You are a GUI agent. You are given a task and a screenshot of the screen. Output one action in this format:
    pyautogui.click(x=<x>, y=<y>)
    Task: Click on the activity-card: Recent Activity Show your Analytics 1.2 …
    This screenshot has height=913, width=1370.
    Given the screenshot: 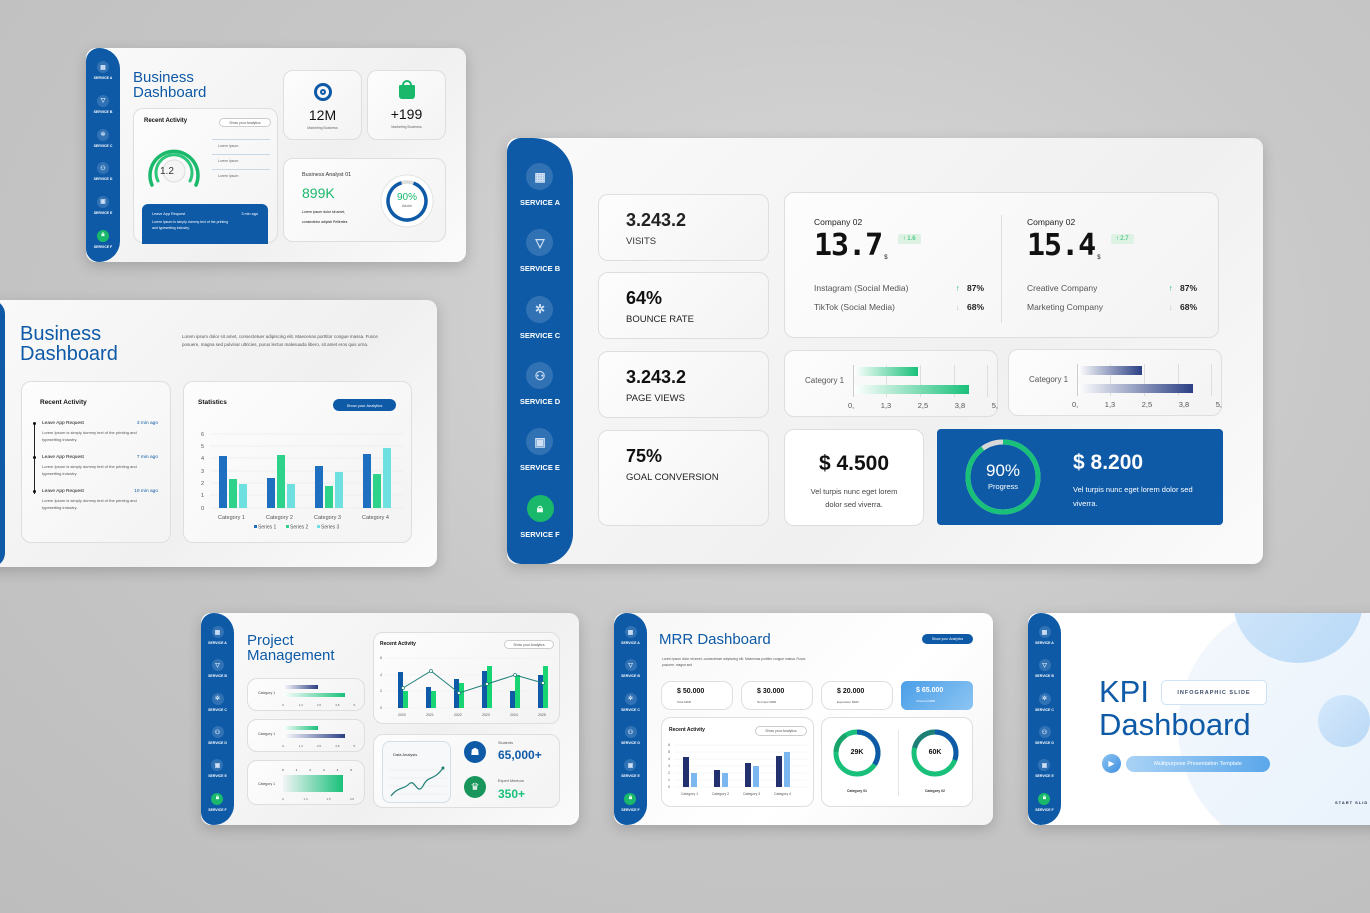 What is the action you would take?
    pyautogui.click(x=205, y=176)
    